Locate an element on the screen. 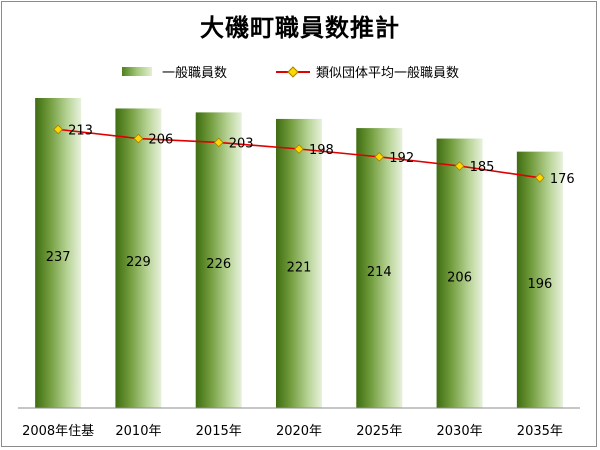 This screenshot has width=600, height=450. bar-value-label-1: 229 is located at coordinates (138, 262).